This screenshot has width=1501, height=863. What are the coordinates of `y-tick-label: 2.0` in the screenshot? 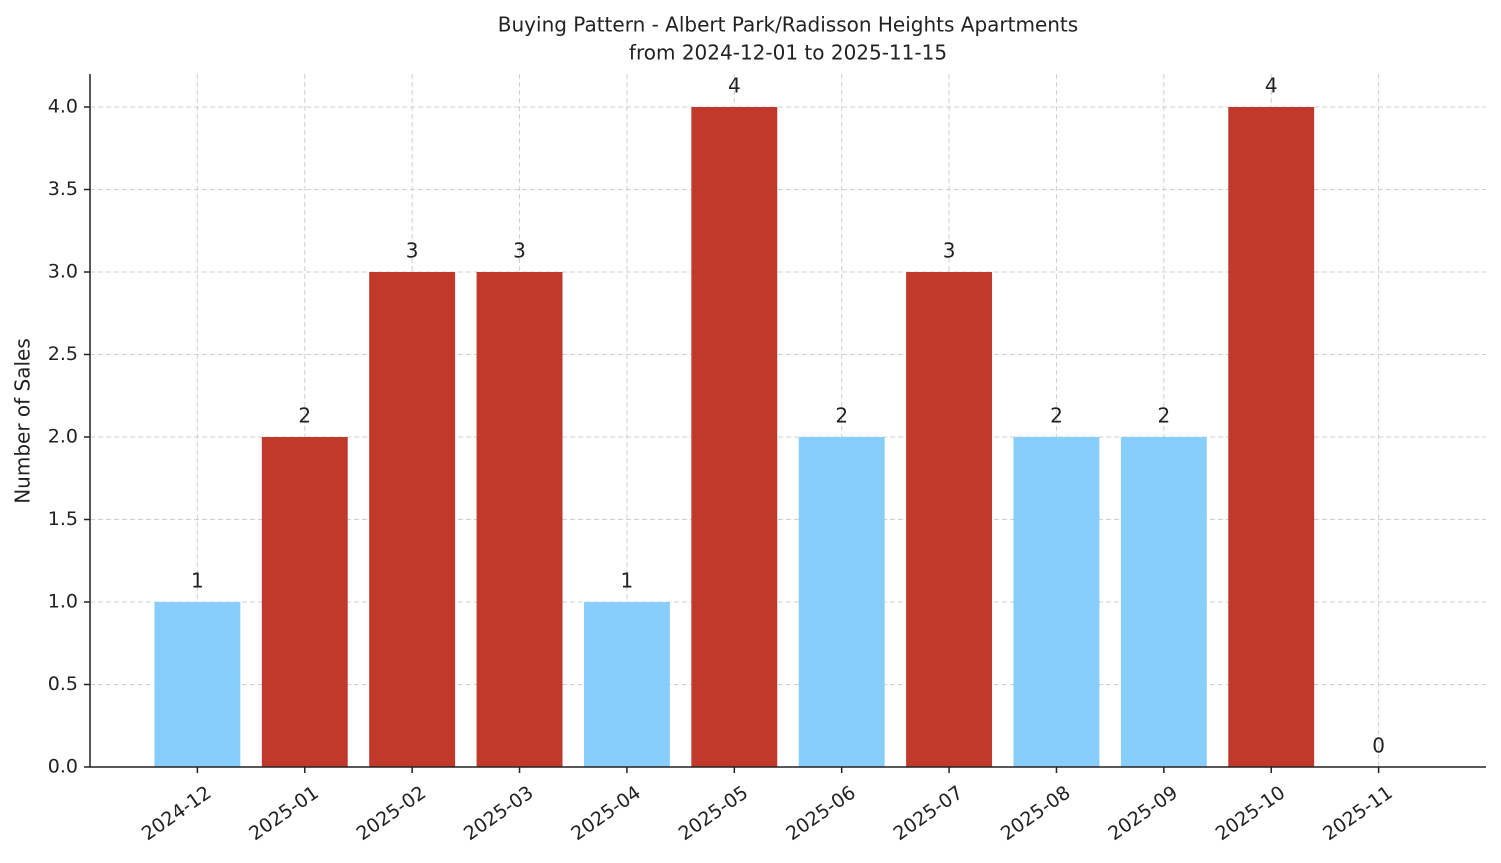 It's located at (63, 437).